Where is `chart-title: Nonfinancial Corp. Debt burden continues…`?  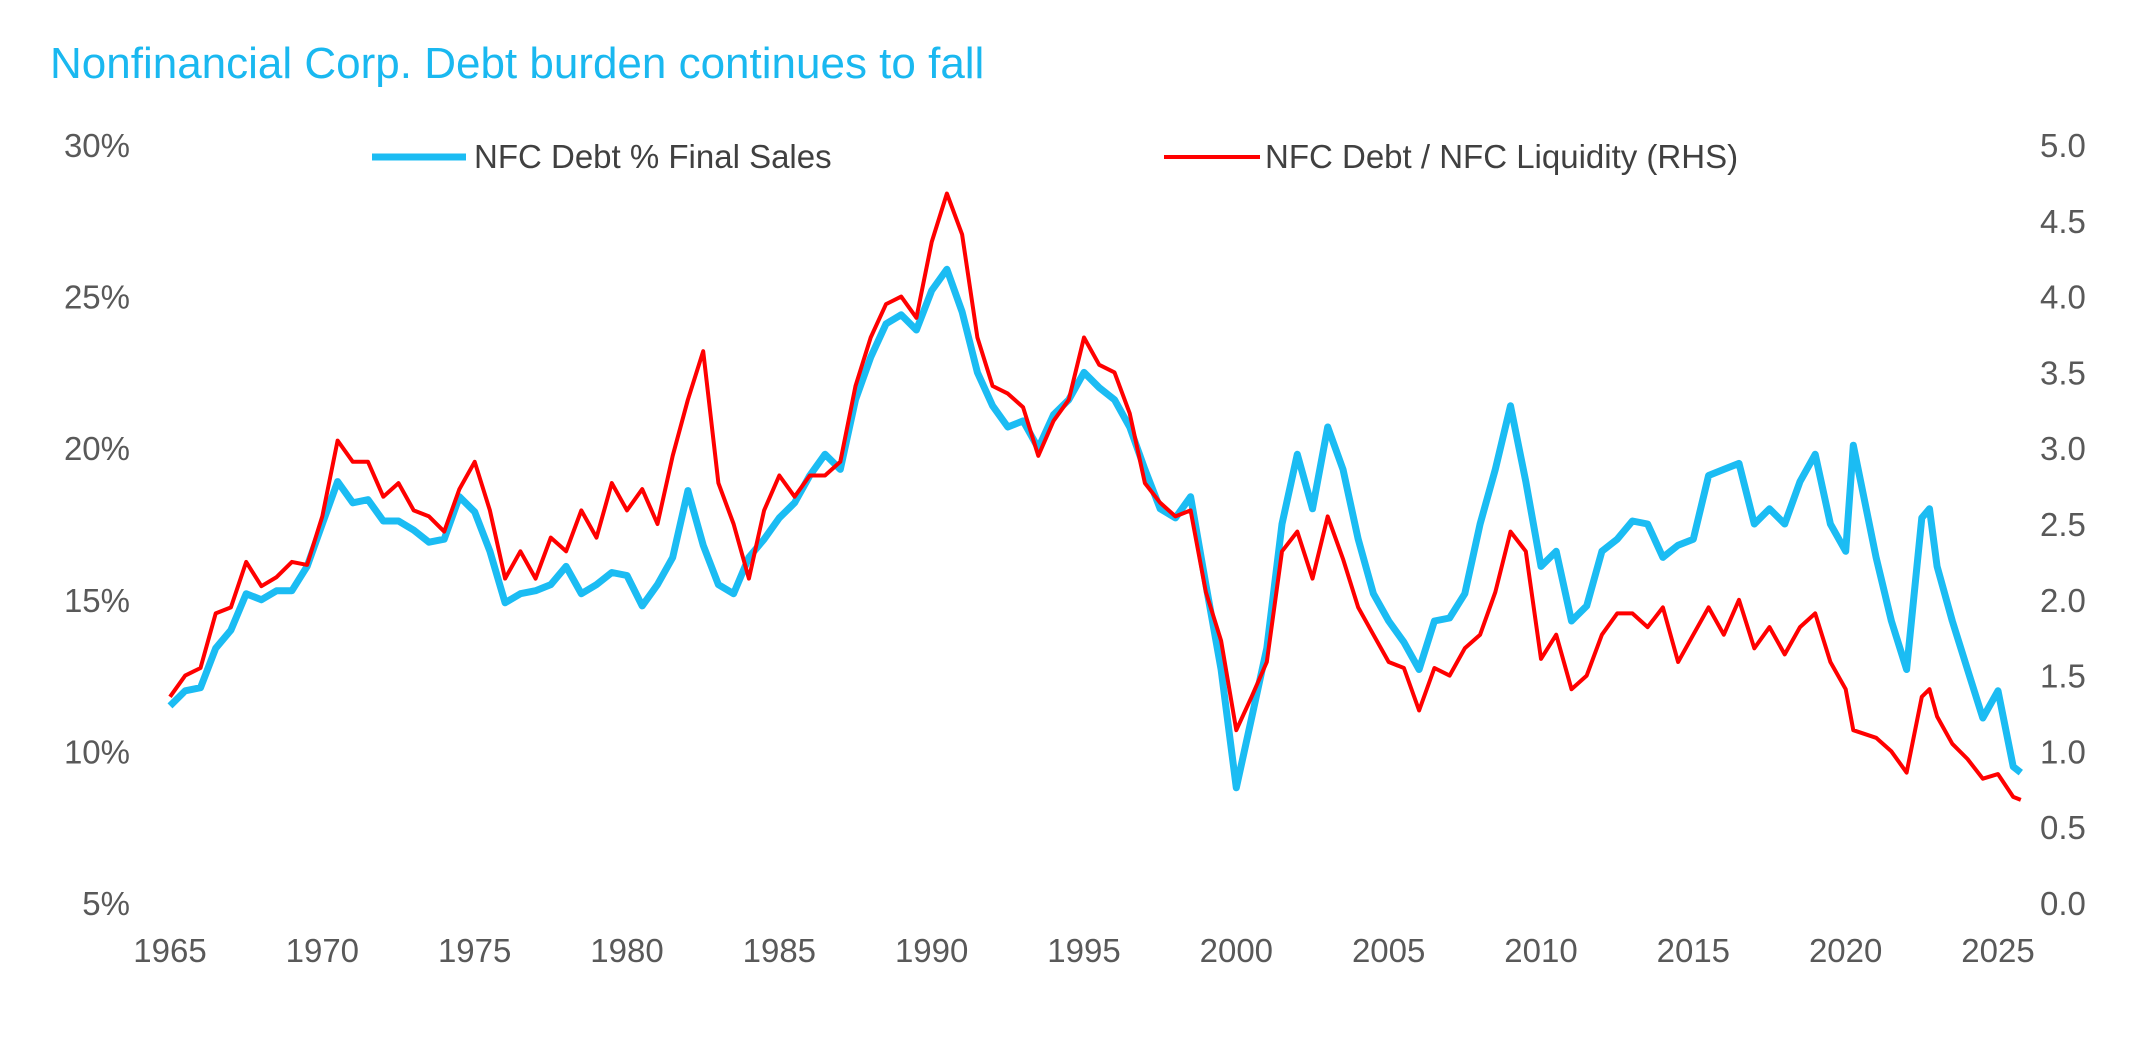
chart-title: Nonfinancial Corp. Debt burden continues… is located at coordinates (517, 63).